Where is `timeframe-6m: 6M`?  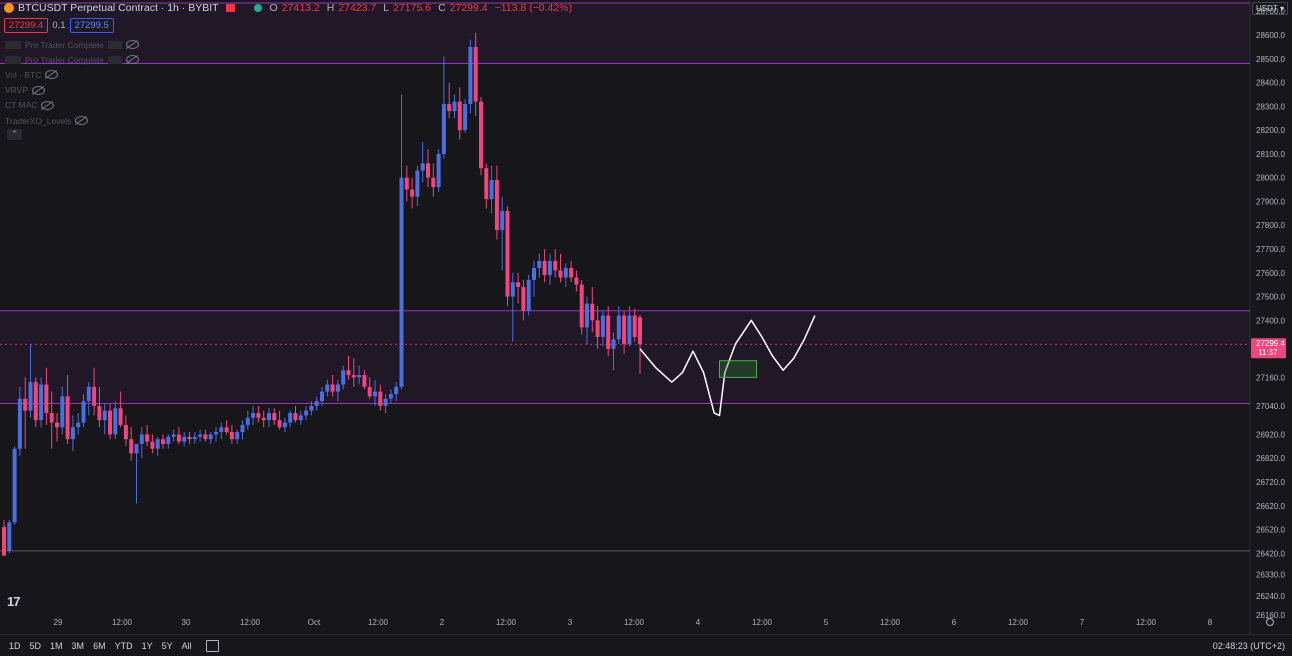
timeframe-6m: 6M is located at coordinates (99, 646).